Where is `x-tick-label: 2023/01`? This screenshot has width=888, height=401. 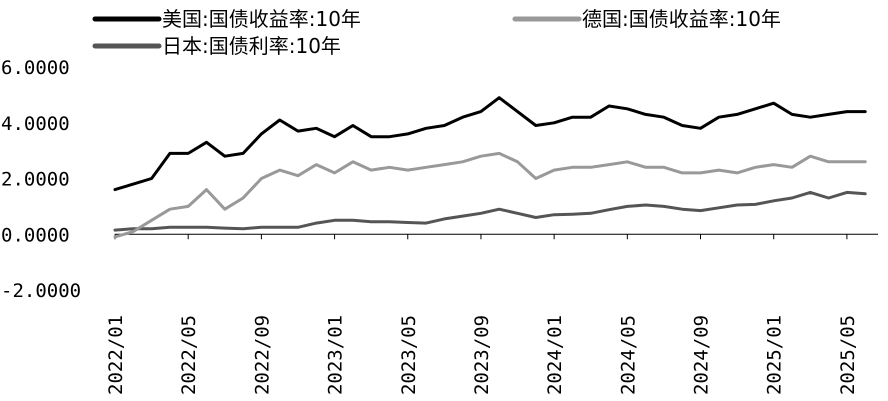
x-tick-label: 2023/01 is located at coordinates (336, 355).